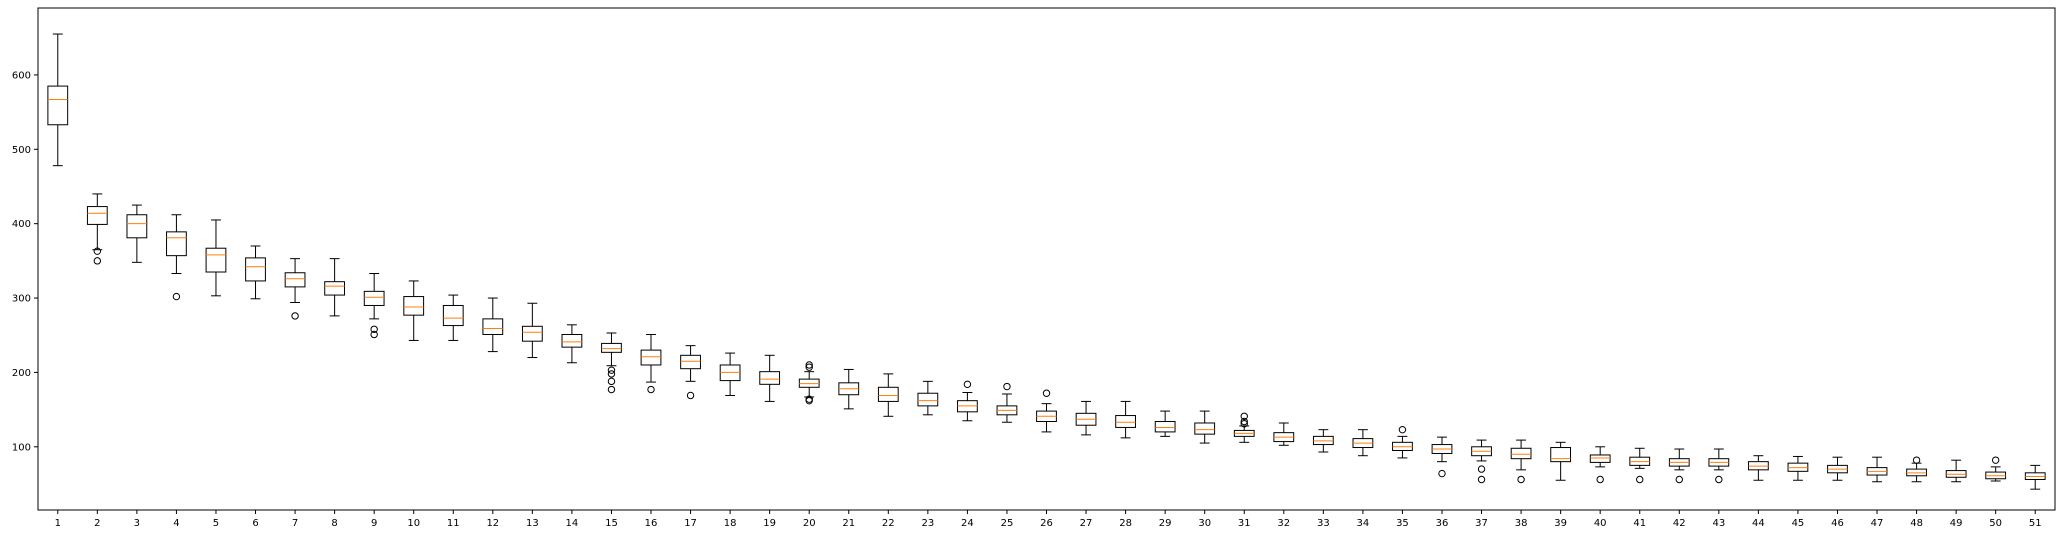 Image resolution: width=2056 pixels, height=535 pixels. What do you see at coordinates (730, 523) in the screenshot?
I see `x-tick-label: 18` at bounding box center [730, 523].